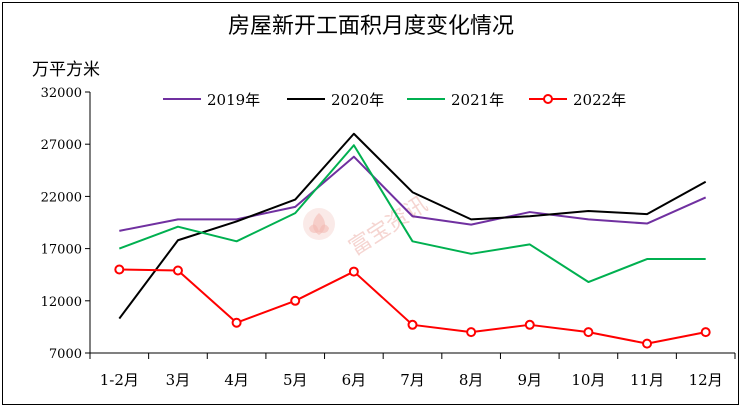 The image size is (743, 409). Describe the element at coordinates (599, 100) in the screenshot. I see `legend-label: 2022年` at that location.